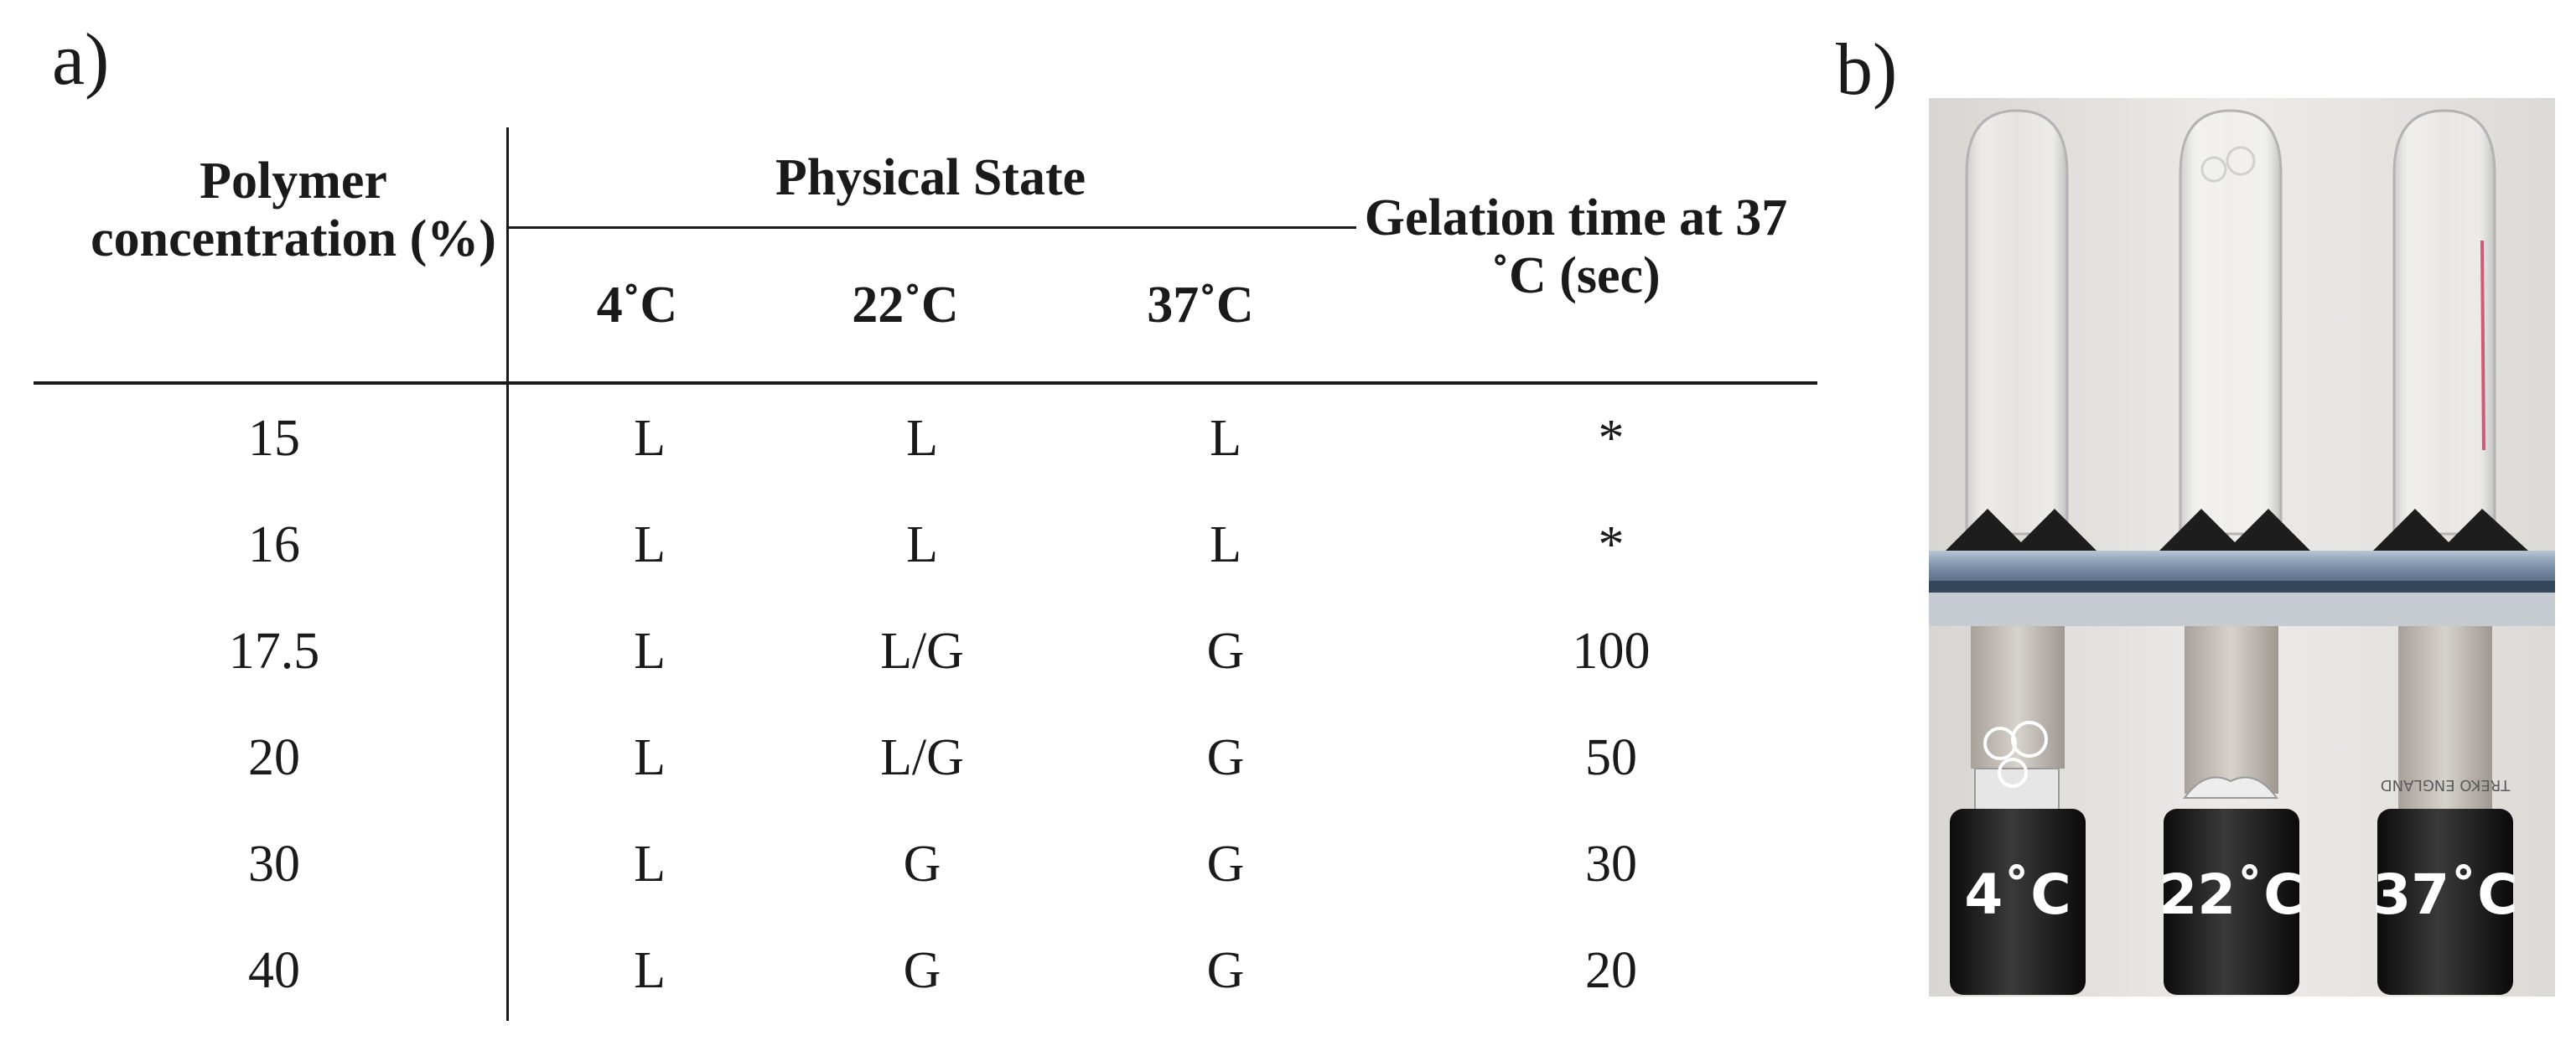 The height and width of the screenshot is (1046, 2576). I want to click on cell-concentration: 20, so click(274, 758).